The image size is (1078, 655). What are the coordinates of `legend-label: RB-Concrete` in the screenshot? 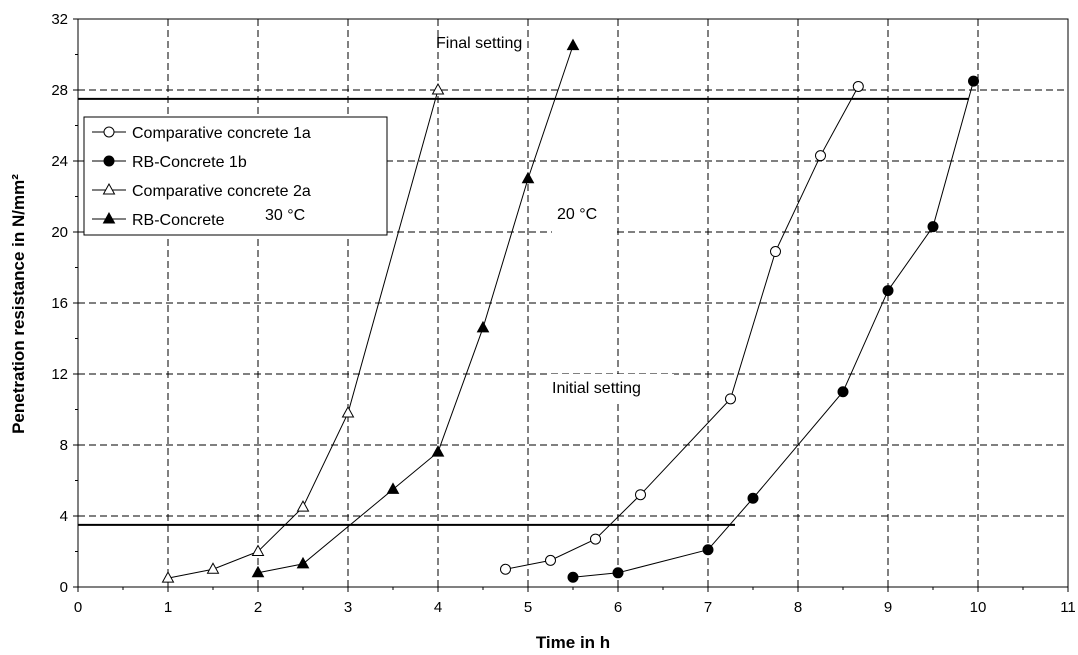 It's located at (178, 220).